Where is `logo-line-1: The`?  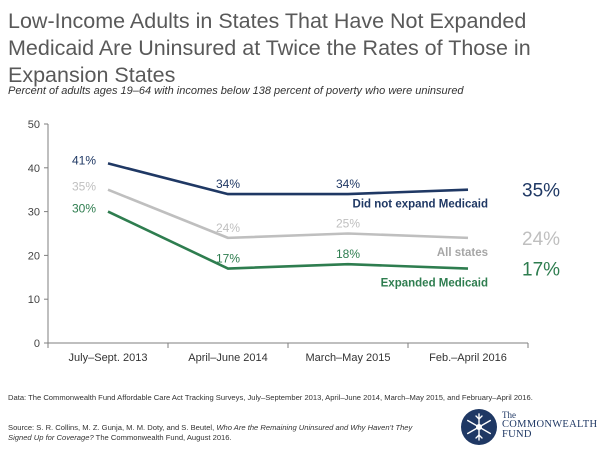
logo-line-1: The is located at coordinates (509, 415).